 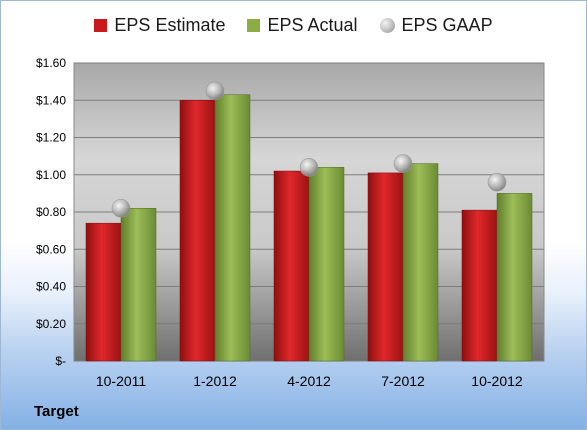 I want to click on company-label: Target, so click(x=56, y=411).